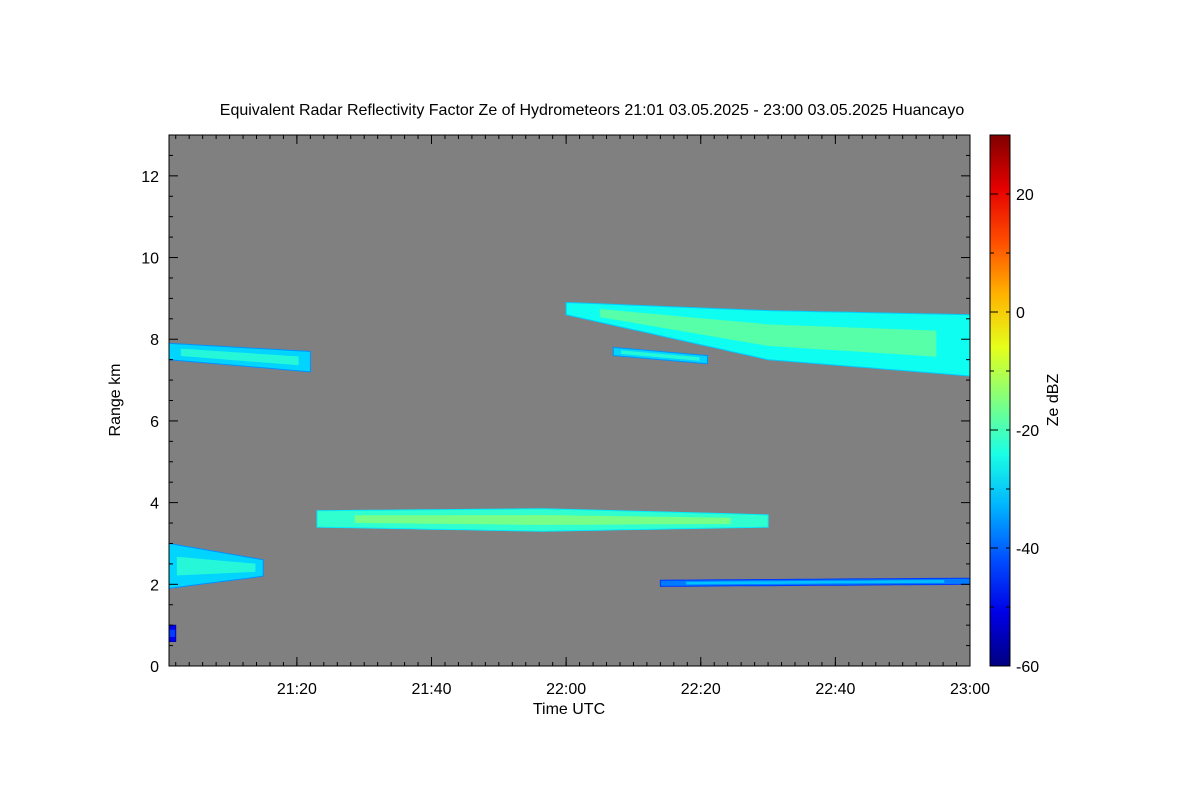 Image resolution: width=1200 pixels, height=800 pixels. I want to click on y-tick-label: 0, so click(154, 667).